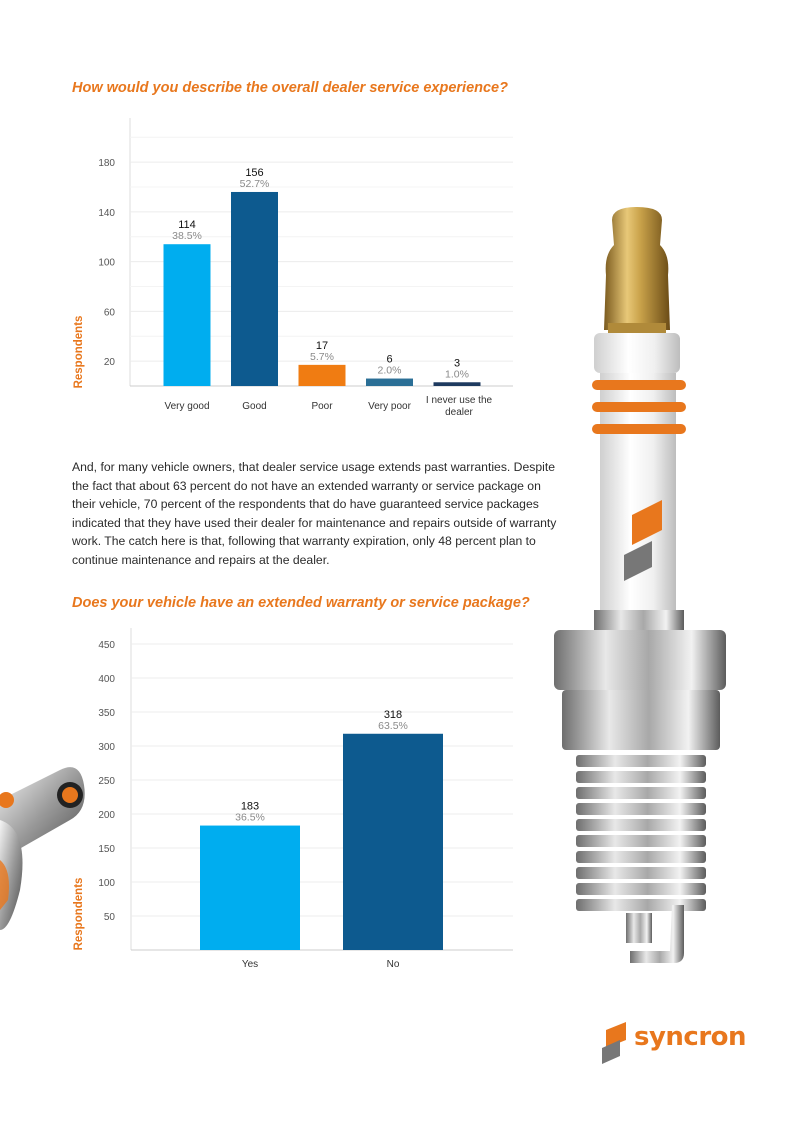 Image resolution: width=800 pixels, height=1130 pixels. What do you see at coordinates (110, 917) in the screenshot?
I see `y-tick-label: 50` at bounding box center [110, 917].